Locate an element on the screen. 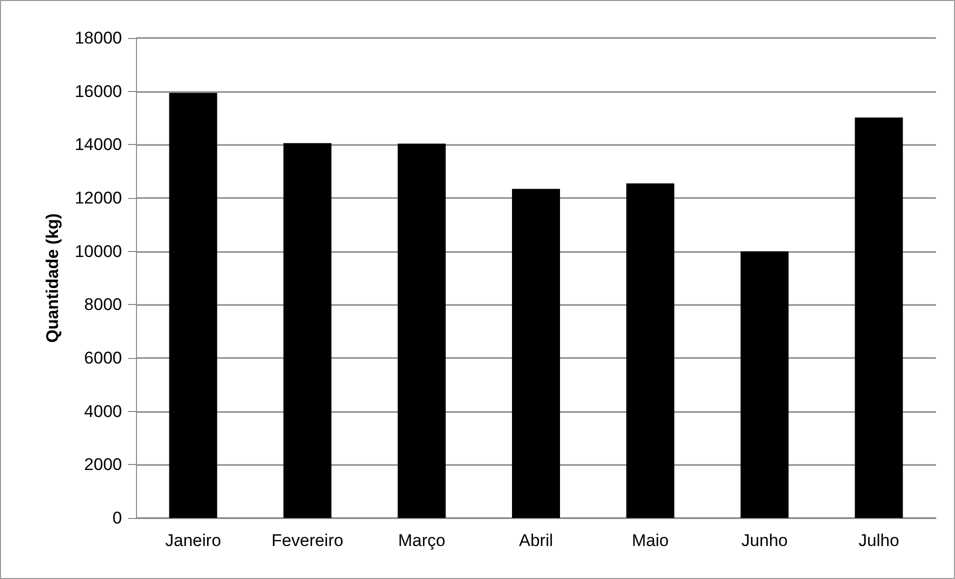 The width and height of the screenshot is (955, 579). x-tick-label: Março is located at coordinates (422, 540).